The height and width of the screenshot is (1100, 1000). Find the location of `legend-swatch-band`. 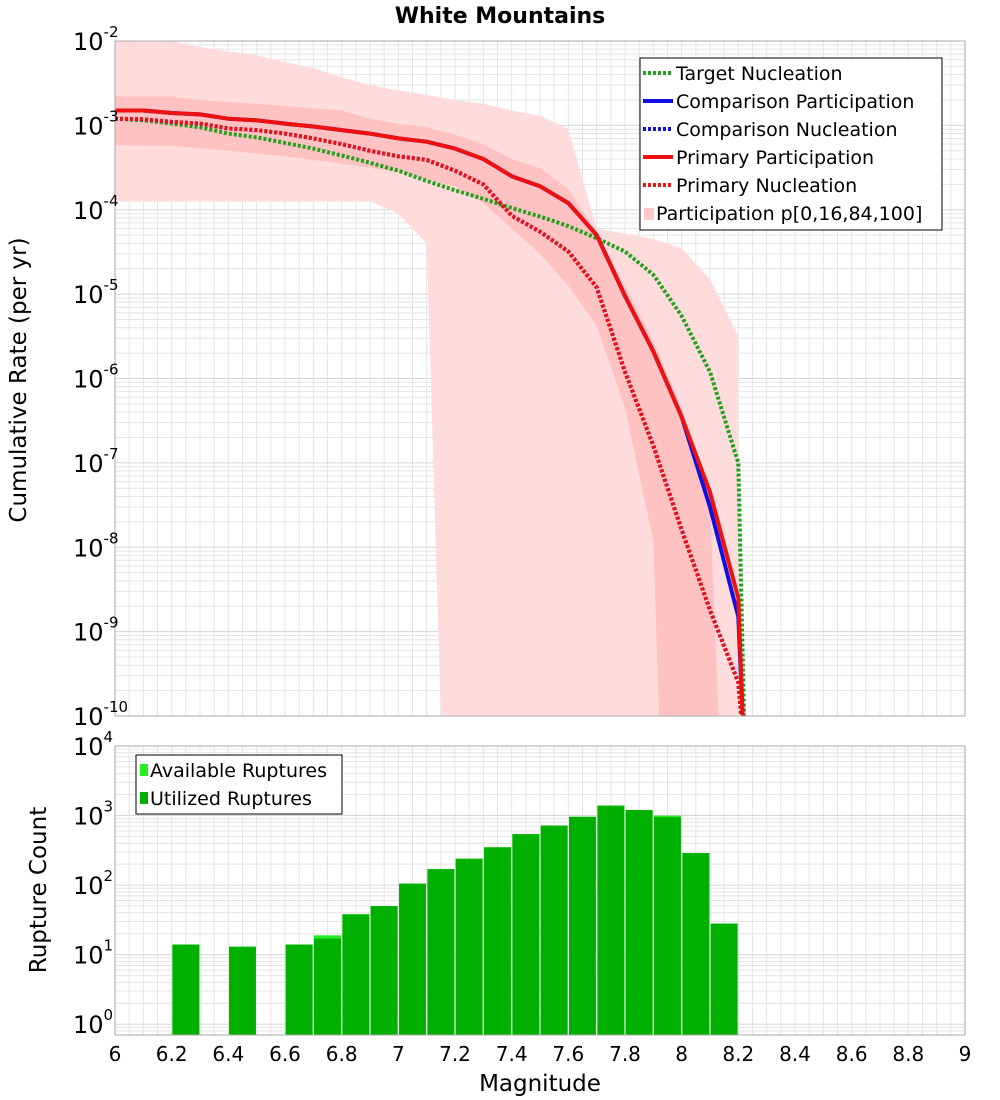

legend-swatch-band is located at coordinates (649, 214).